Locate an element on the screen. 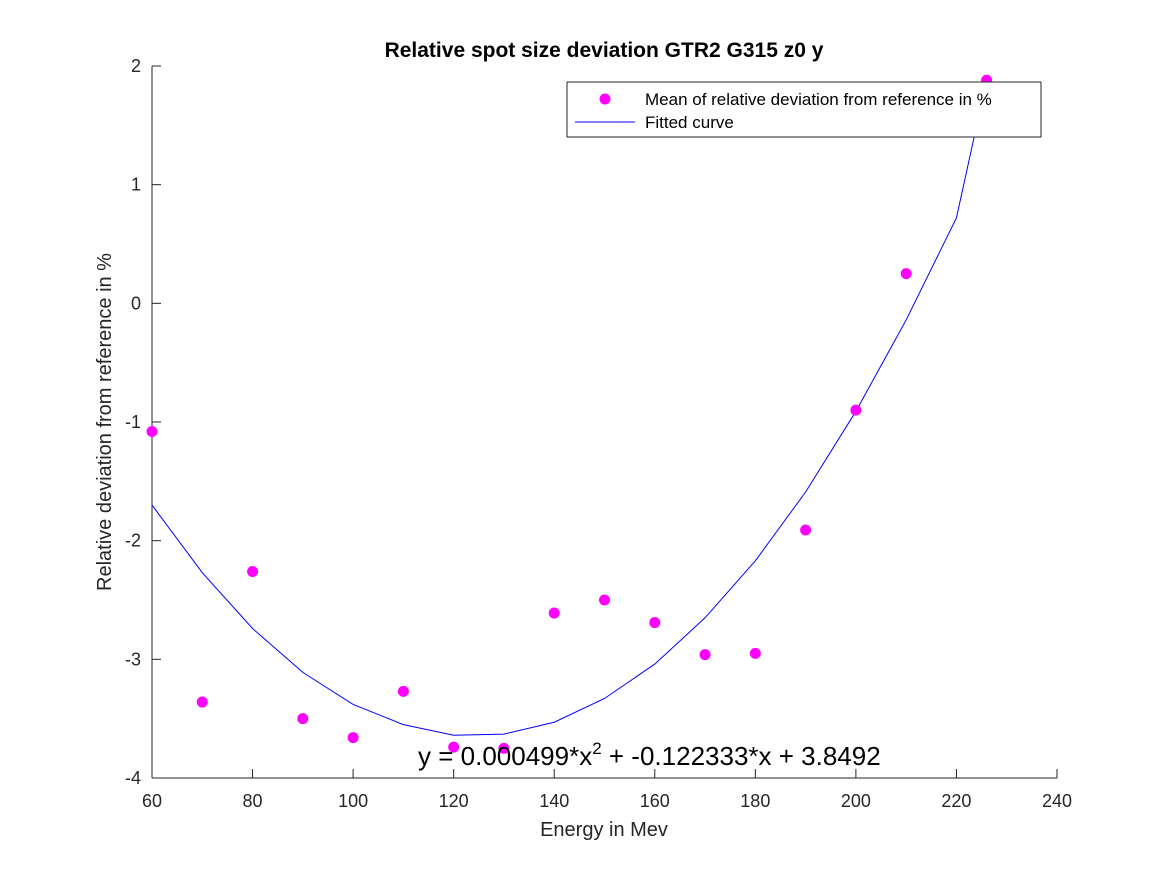 The height and width of the screenshot is (880, 1167). y-tick-label: -3 is located at coordinates (133, 659).